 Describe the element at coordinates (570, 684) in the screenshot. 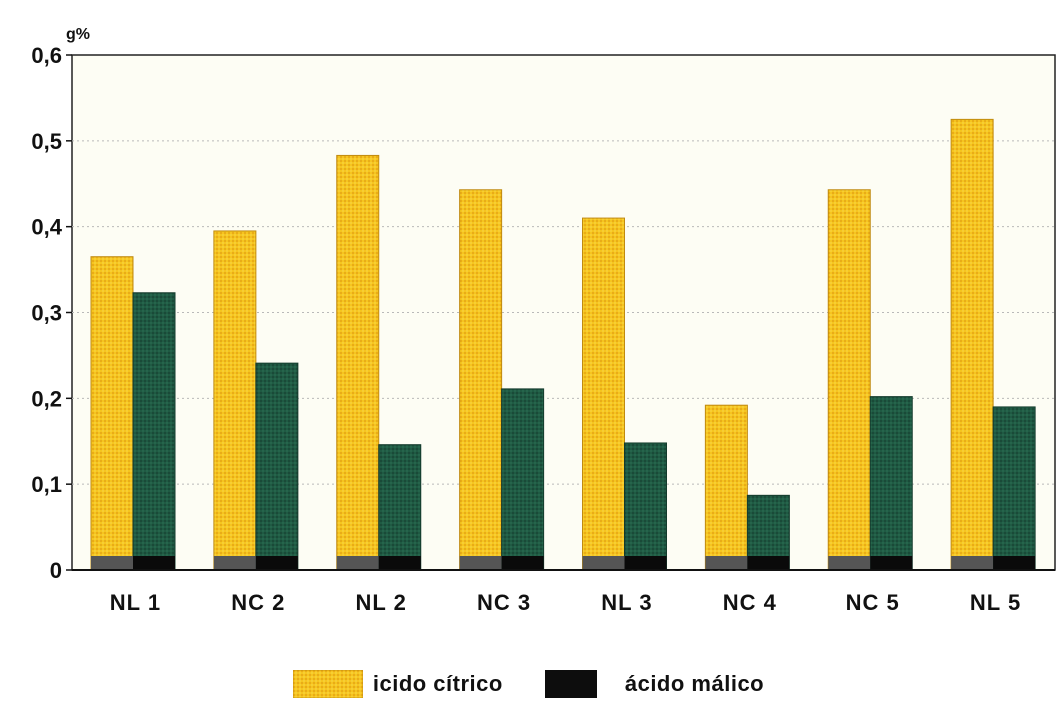

I see `legend-swatch-malico` at that location.